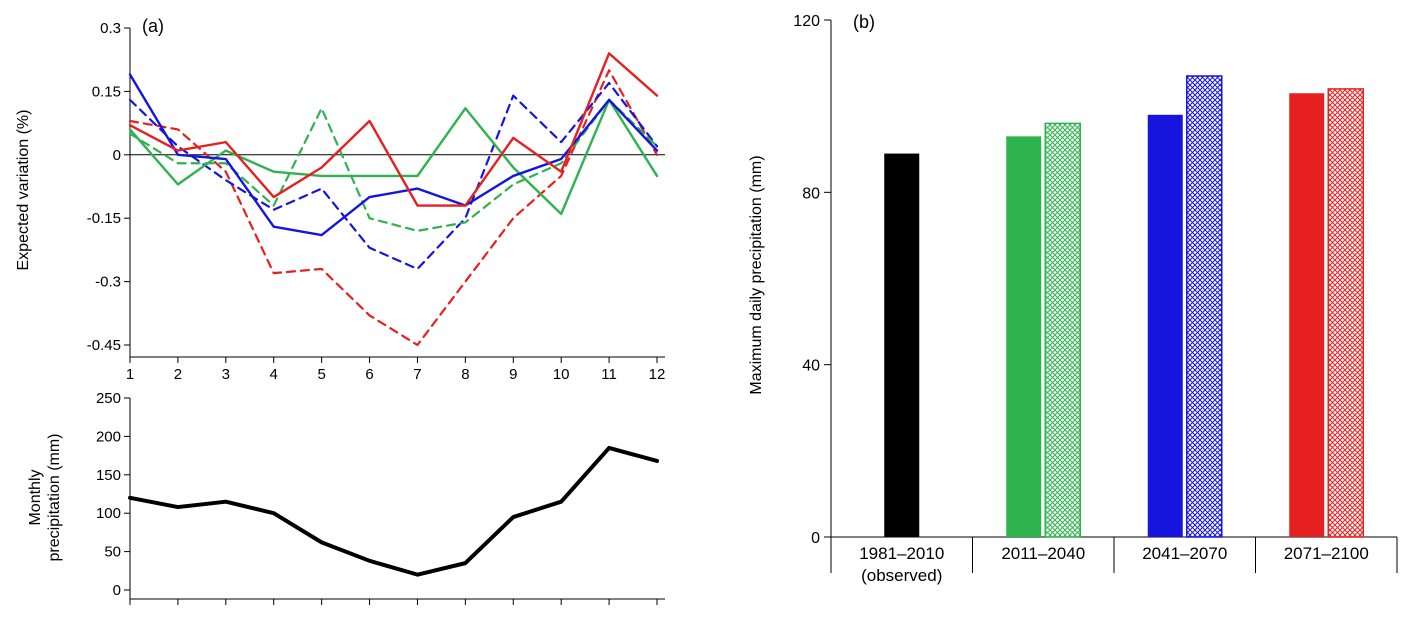 The image size is (1403, 627). What do you see at coordinates (393, 511) in the screenshot?
I see `series-observed-monthly-precipitation` at bounding box center [393, 511].